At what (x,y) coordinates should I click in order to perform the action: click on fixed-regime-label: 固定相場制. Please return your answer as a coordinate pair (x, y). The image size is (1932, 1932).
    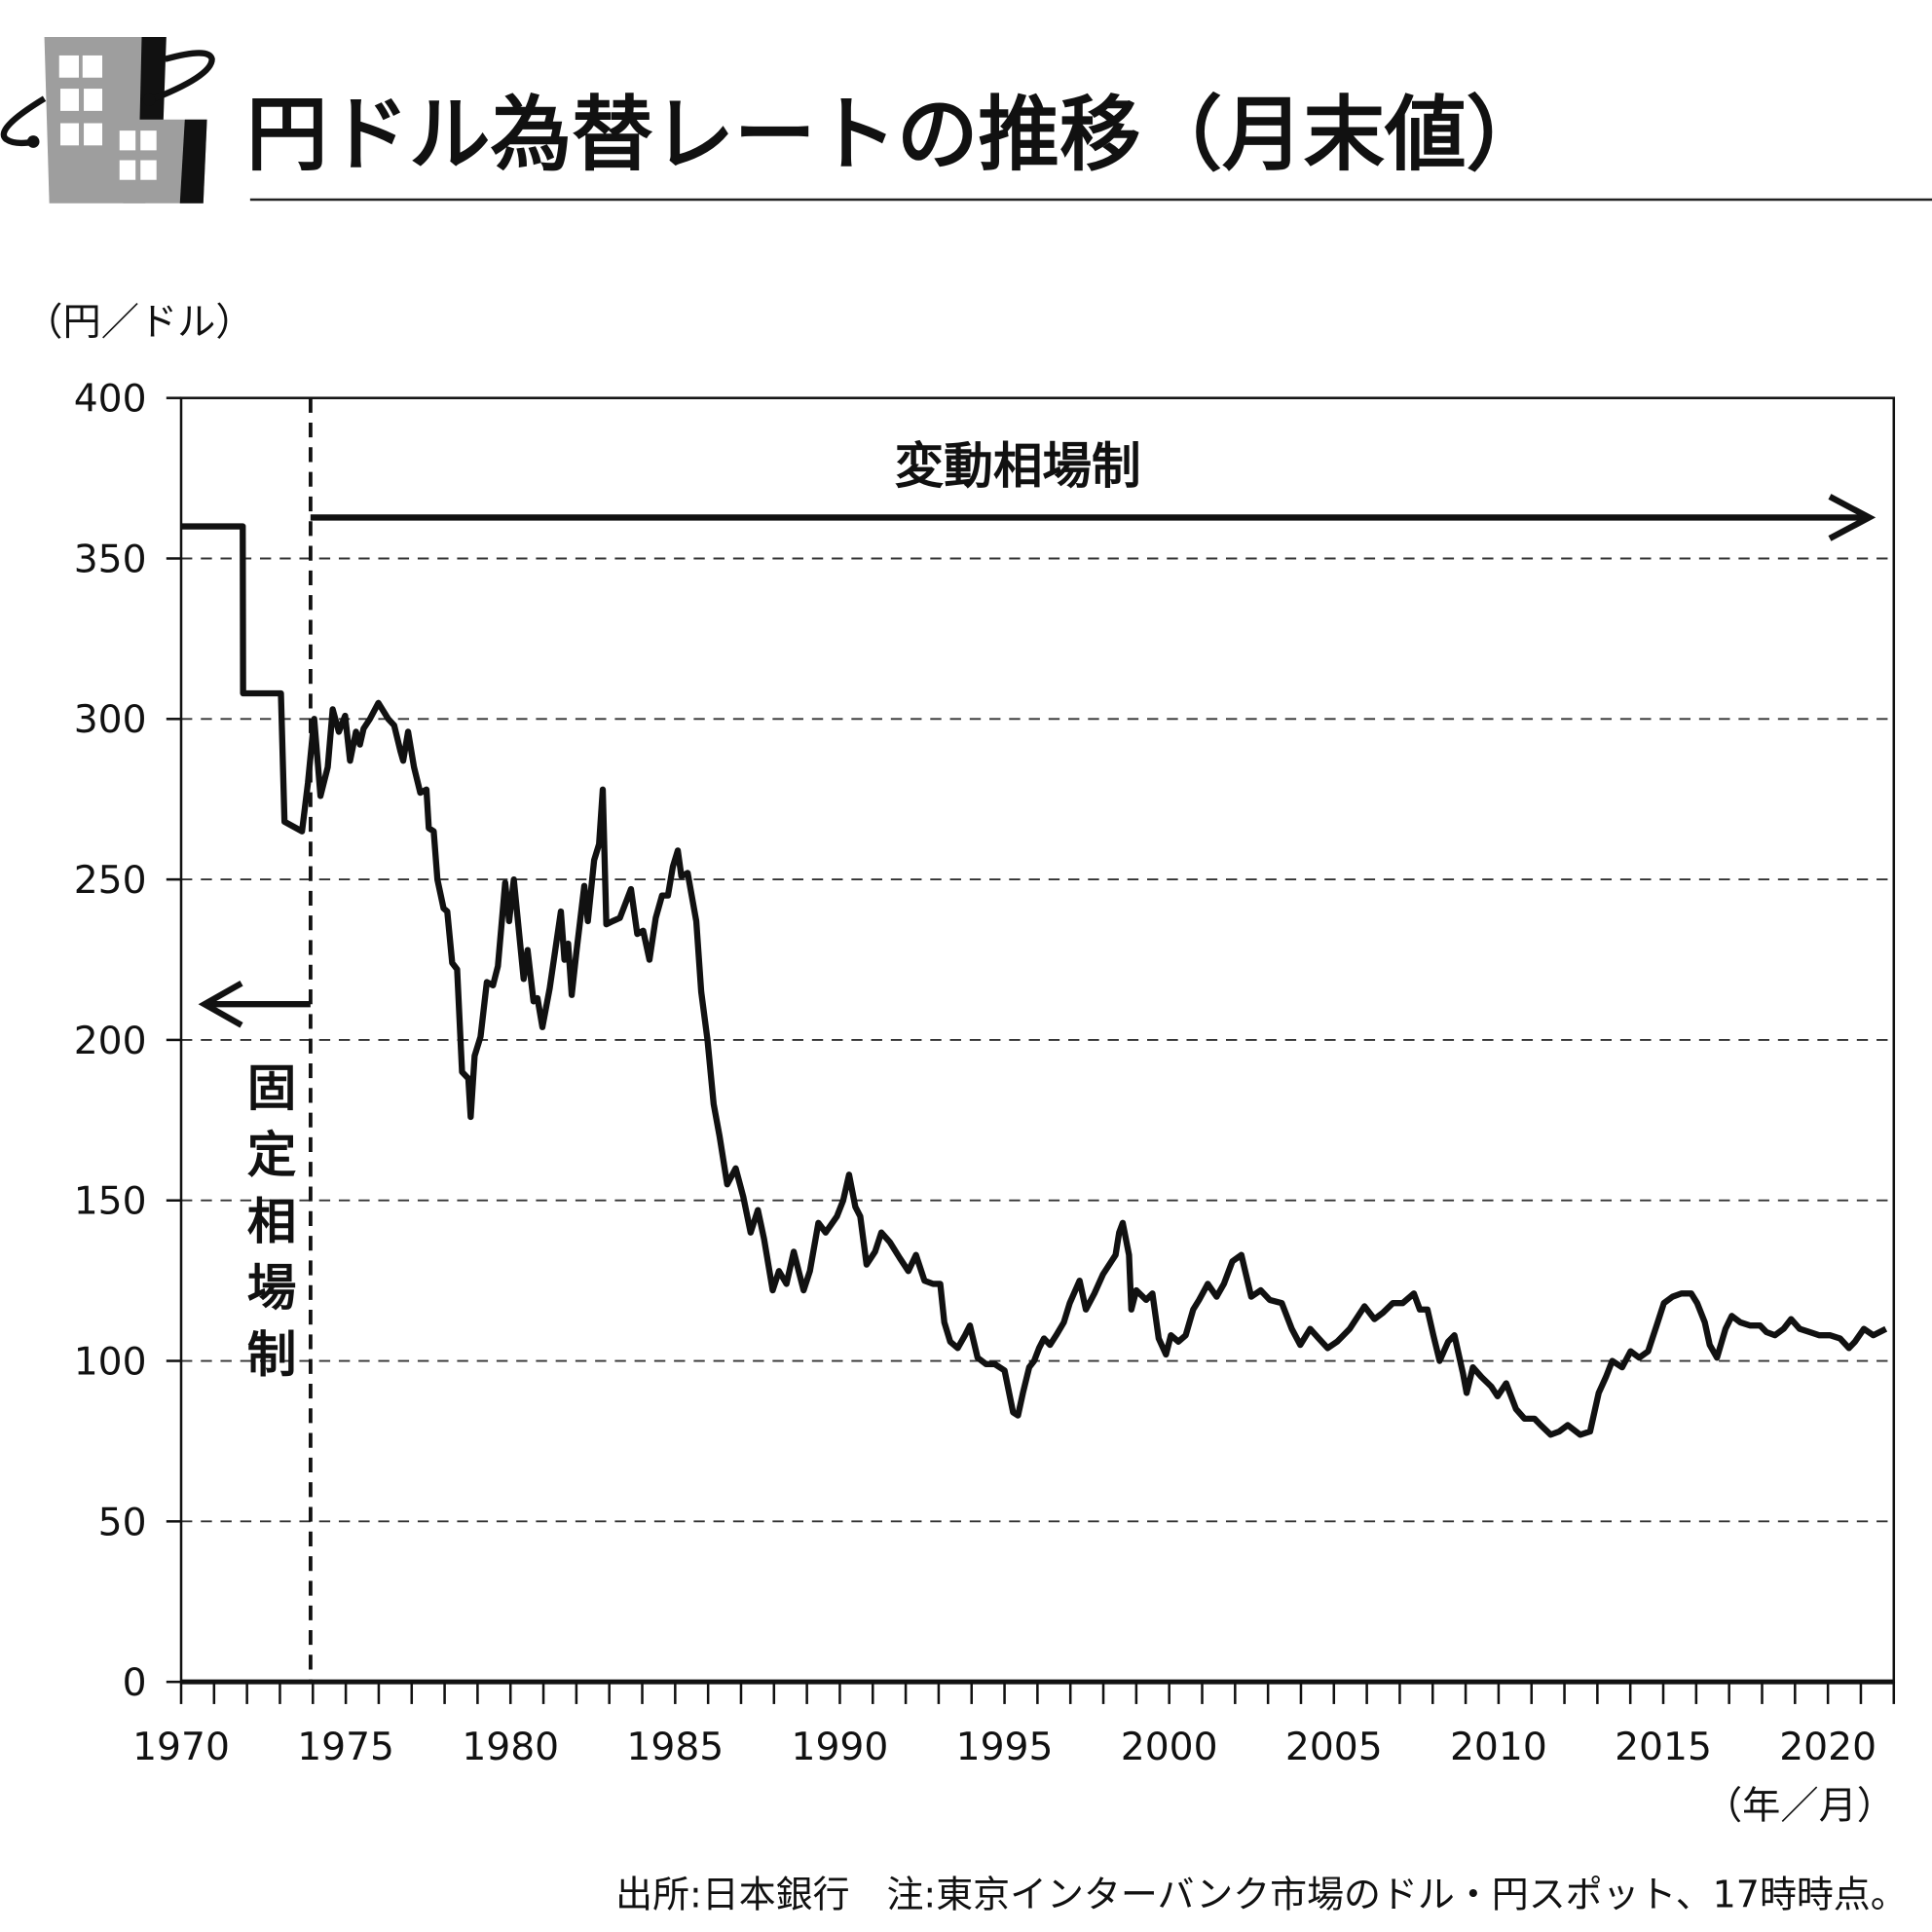
    Looking at the image, I should click on (267, 1228).